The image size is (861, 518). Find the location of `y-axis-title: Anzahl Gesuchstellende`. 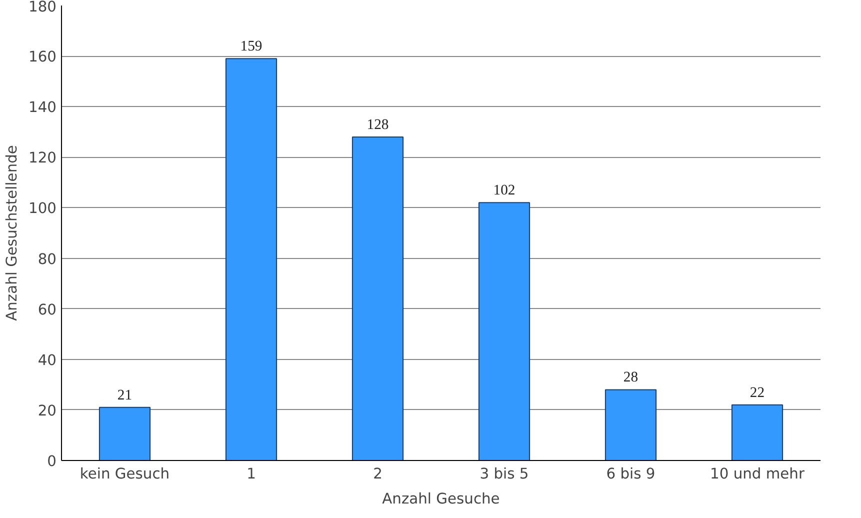

y-axis-title: Anzahl Gesuchstellende is located at coordinates (12, 233).